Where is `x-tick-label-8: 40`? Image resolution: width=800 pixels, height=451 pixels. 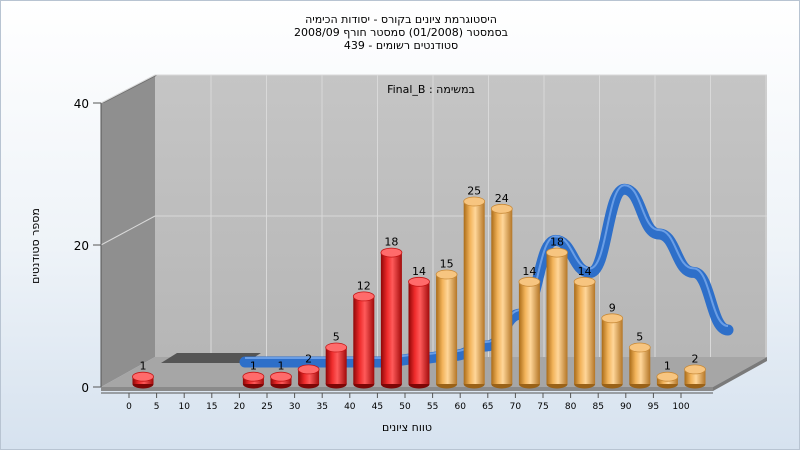 x-tick-label-8: 40 is located at coordinates (350, 407).